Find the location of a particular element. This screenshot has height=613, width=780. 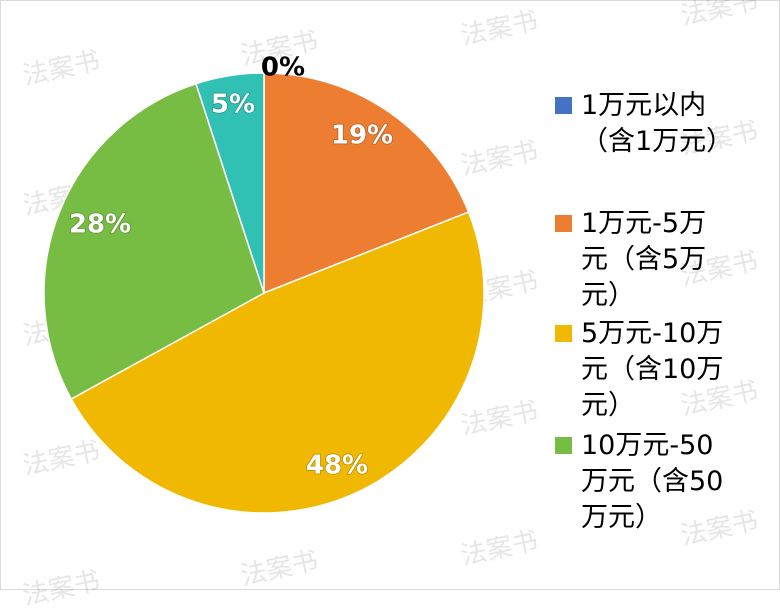

legend-item: 1万元以内 （含1万元） is located at coordinates (643, 124).